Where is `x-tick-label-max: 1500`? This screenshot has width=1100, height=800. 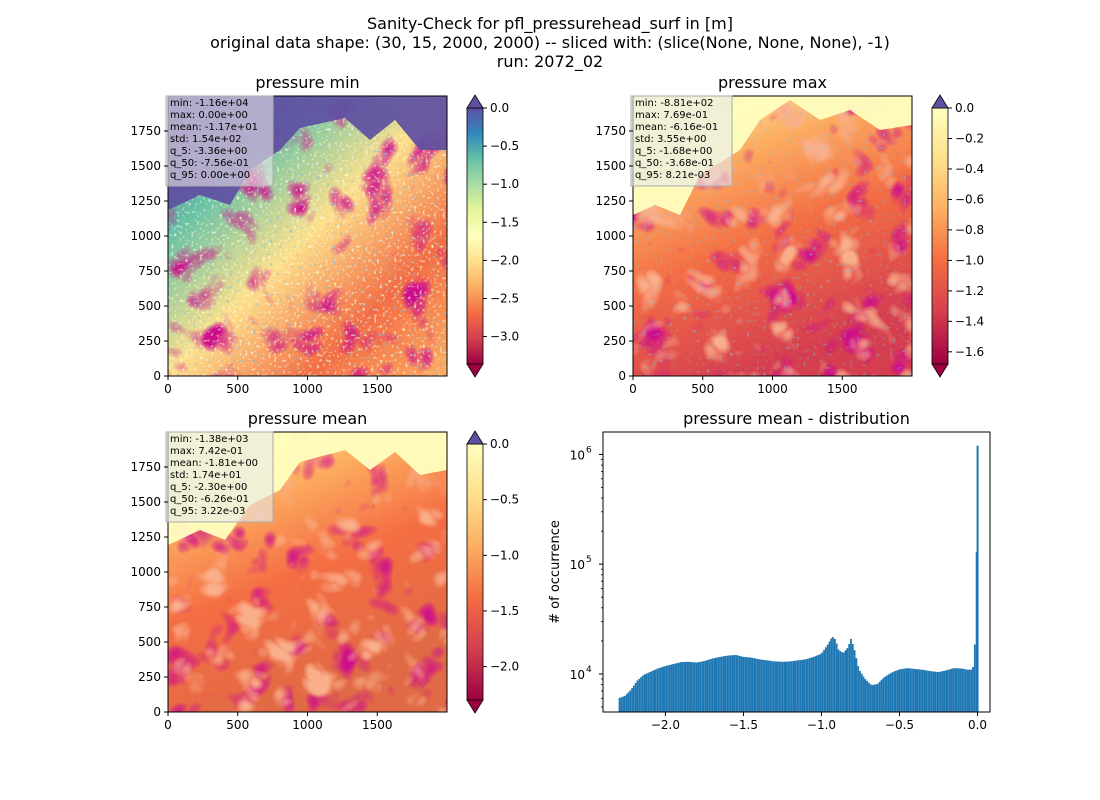 x-tick-label-max: 1500 is located at coordinates (842, 389).